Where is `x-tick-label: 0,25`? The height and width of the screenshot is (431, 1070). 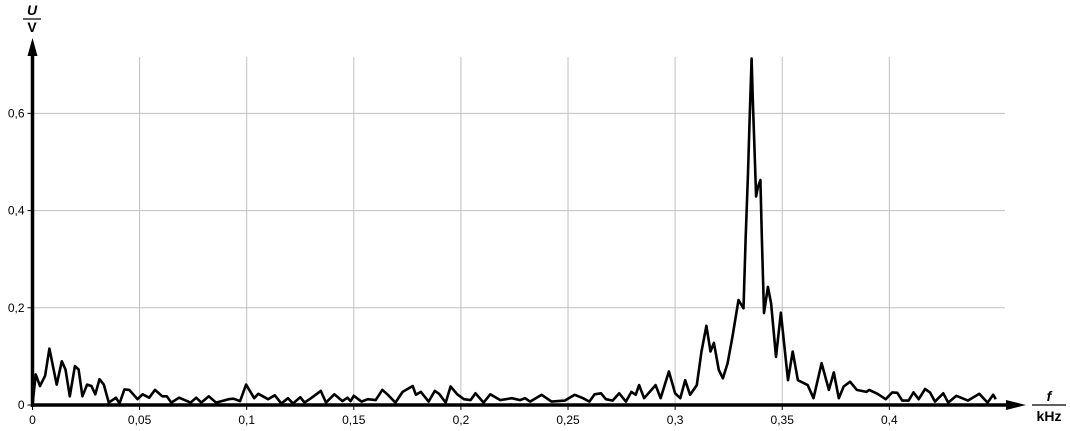
x-tick-label: 0,25 is located at coordinates (568, 420).